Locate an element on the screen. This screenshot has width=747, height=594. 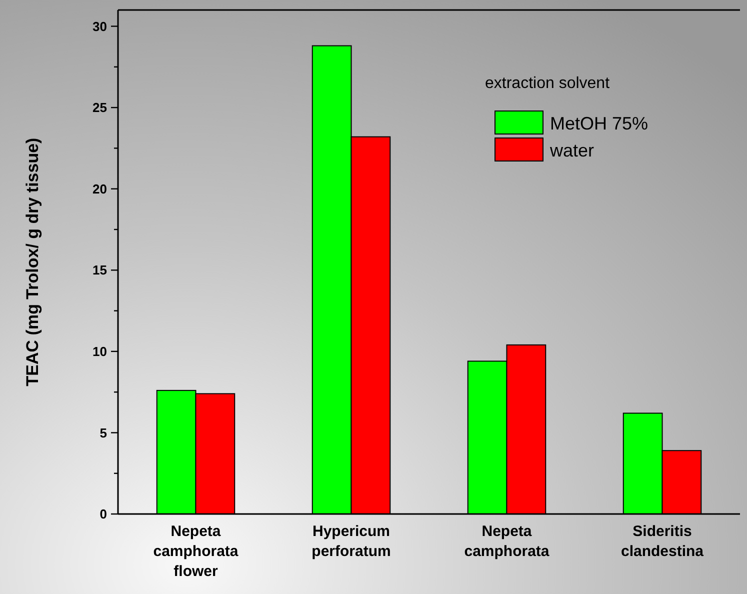
y-tick-label: 30 is located at coordinates (99, 26).